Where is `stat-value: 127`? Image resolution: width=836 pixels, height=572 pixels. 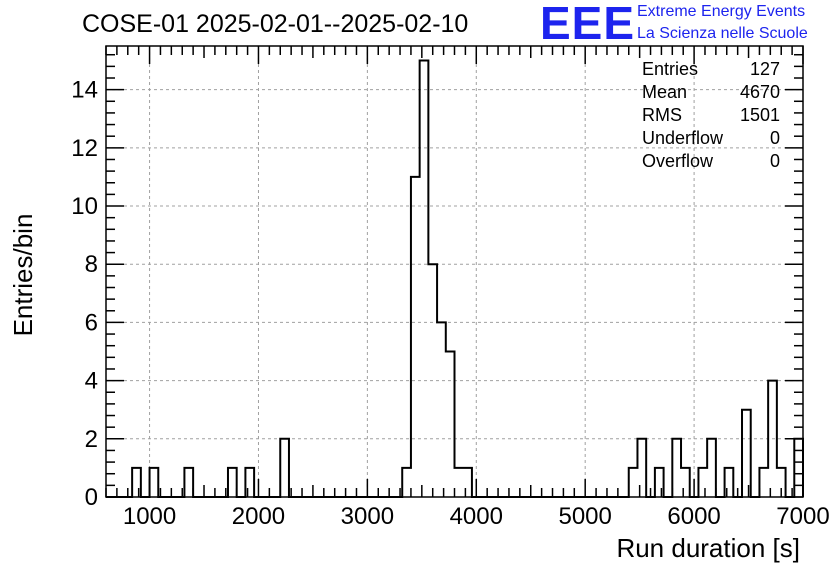 stat-value: 127 is located at coordinates (764, 69).